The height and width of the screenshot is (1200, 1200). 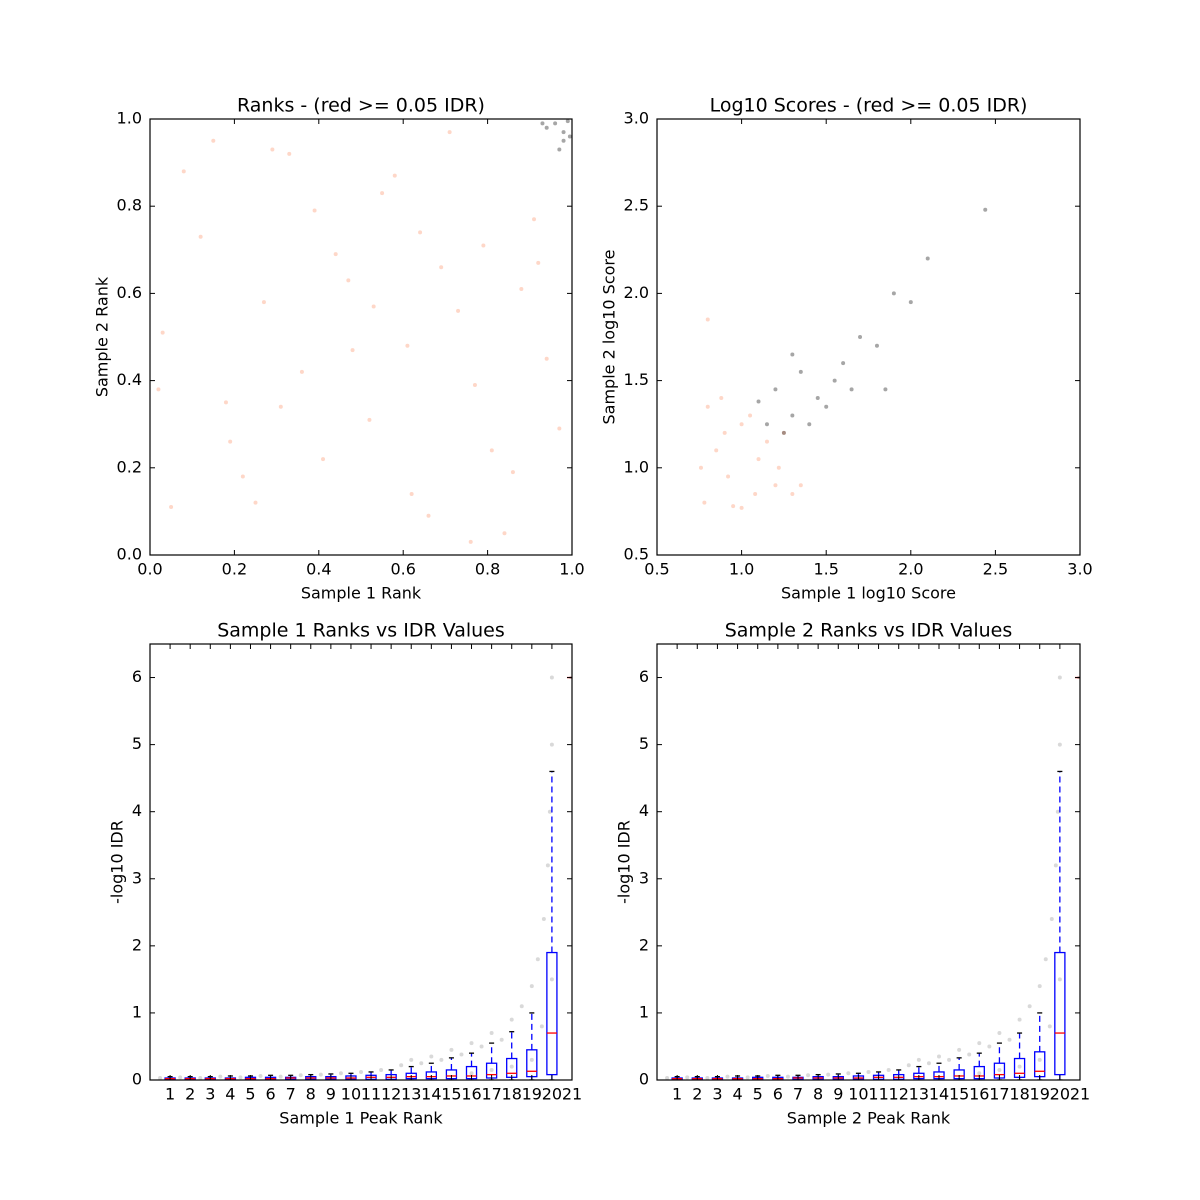 I want to click on x-tick-label: 2, so click(x=190, y=1094).